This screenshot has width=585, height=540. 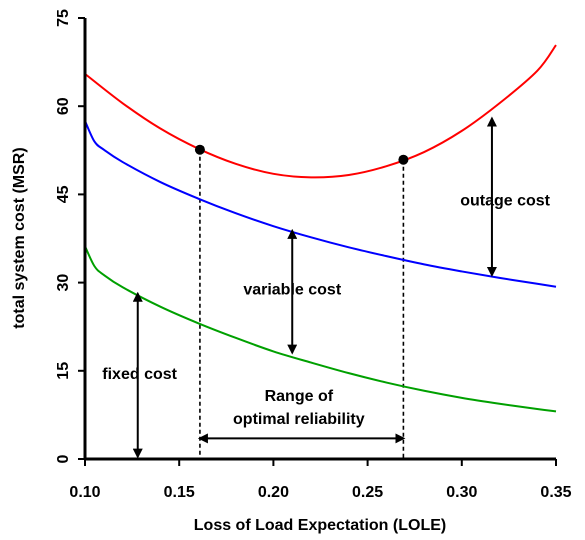 What do you see at coordinates (63, 283) in the screenshot?
I see `y-tick-label: 30` at bounding box center [63, 283].